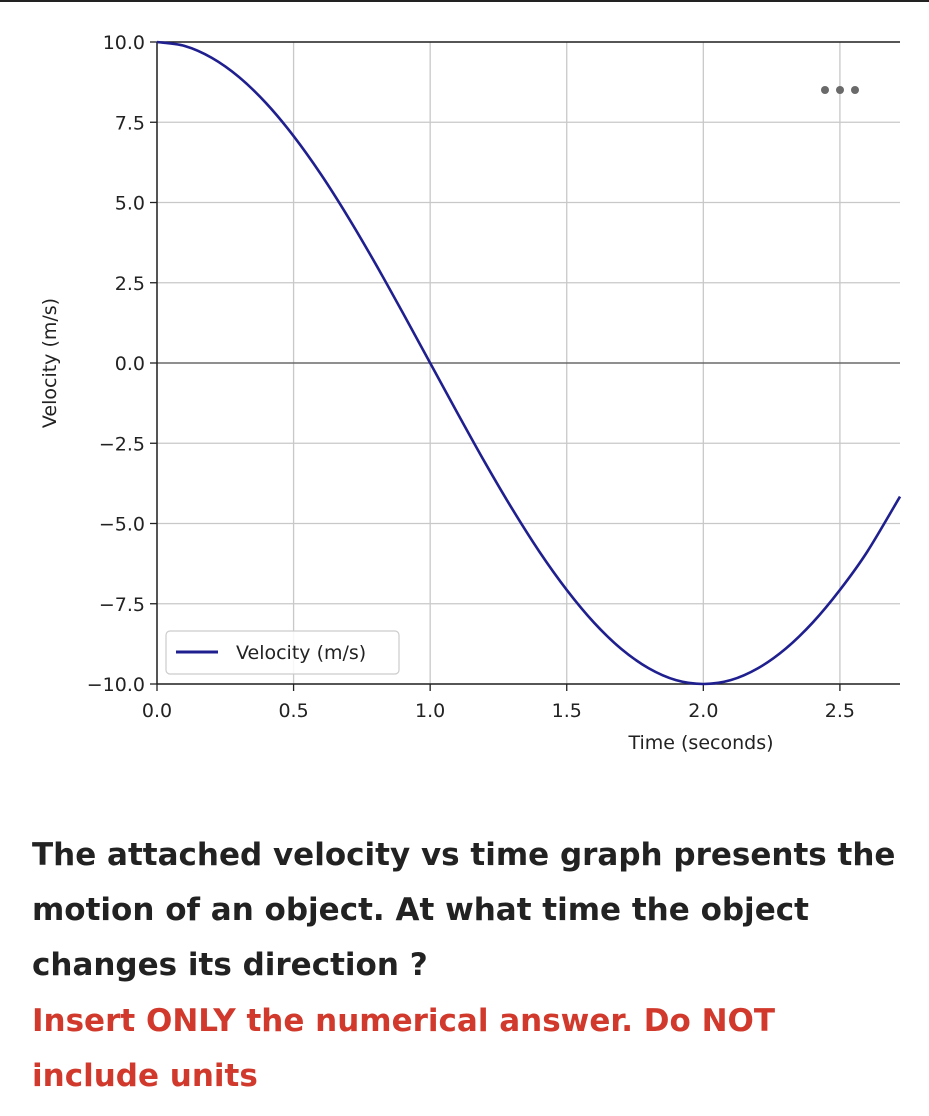 Image resolution: width=929 pixels, height=1116 pixels. Describe the element at coordinates (130, 123) in the screenshot. I see `y-tick-label: 7.5` at that location.